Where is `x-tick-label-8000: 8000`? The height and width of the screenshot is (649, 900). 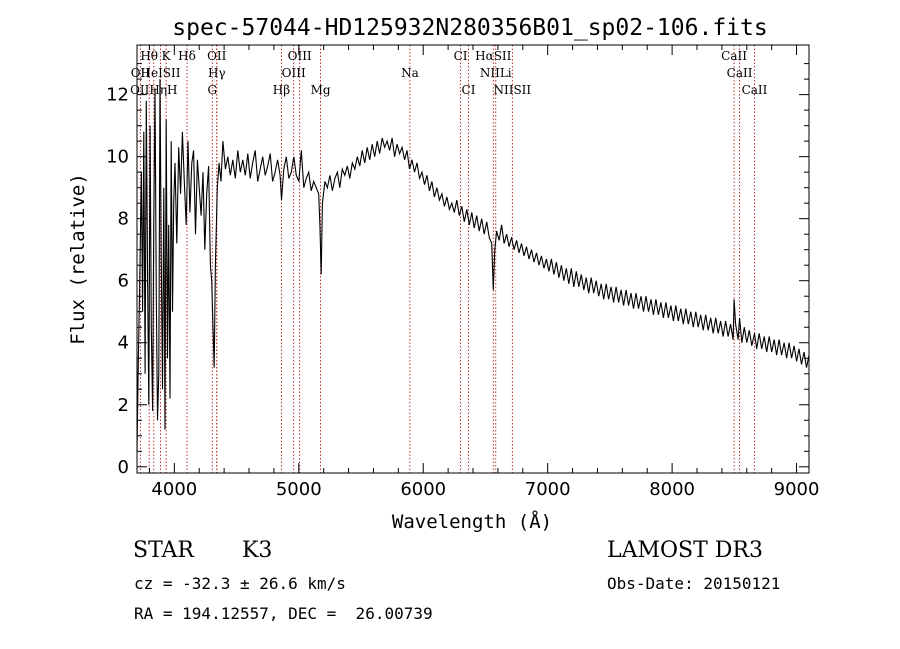 x-tick-label-8000: 8000 is located at coordinates (672, 489).